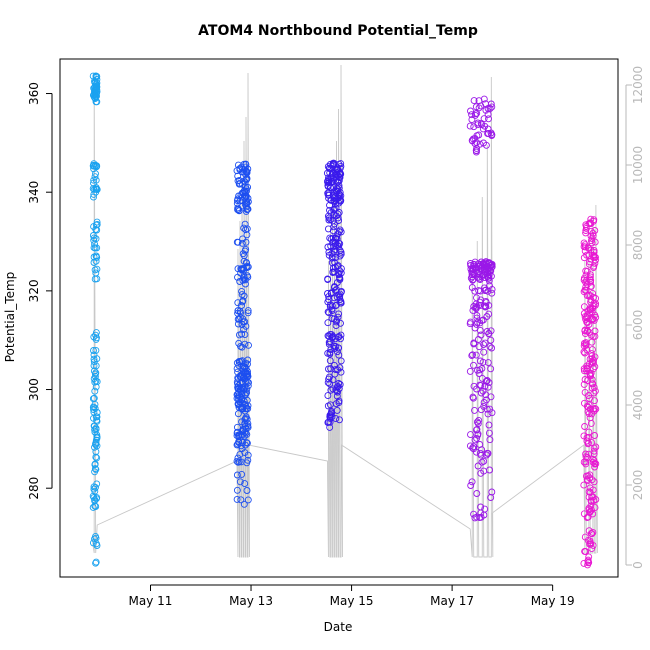  What do you see at coordinates (34, 290) in the screenshot?
I see `y-tick-label: 320` at bounding box center [34, 290].